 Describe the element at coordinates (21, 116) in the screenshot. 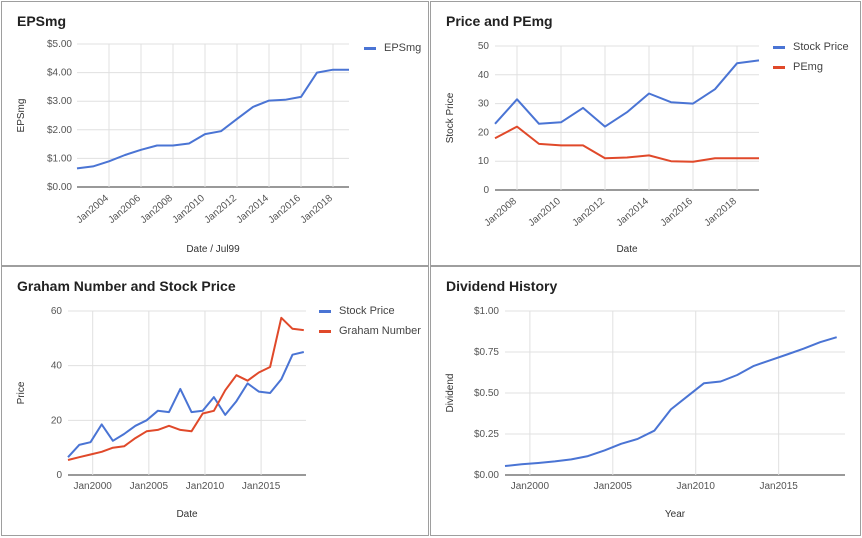

I see `y-axis-label: EPSmg` at that location.